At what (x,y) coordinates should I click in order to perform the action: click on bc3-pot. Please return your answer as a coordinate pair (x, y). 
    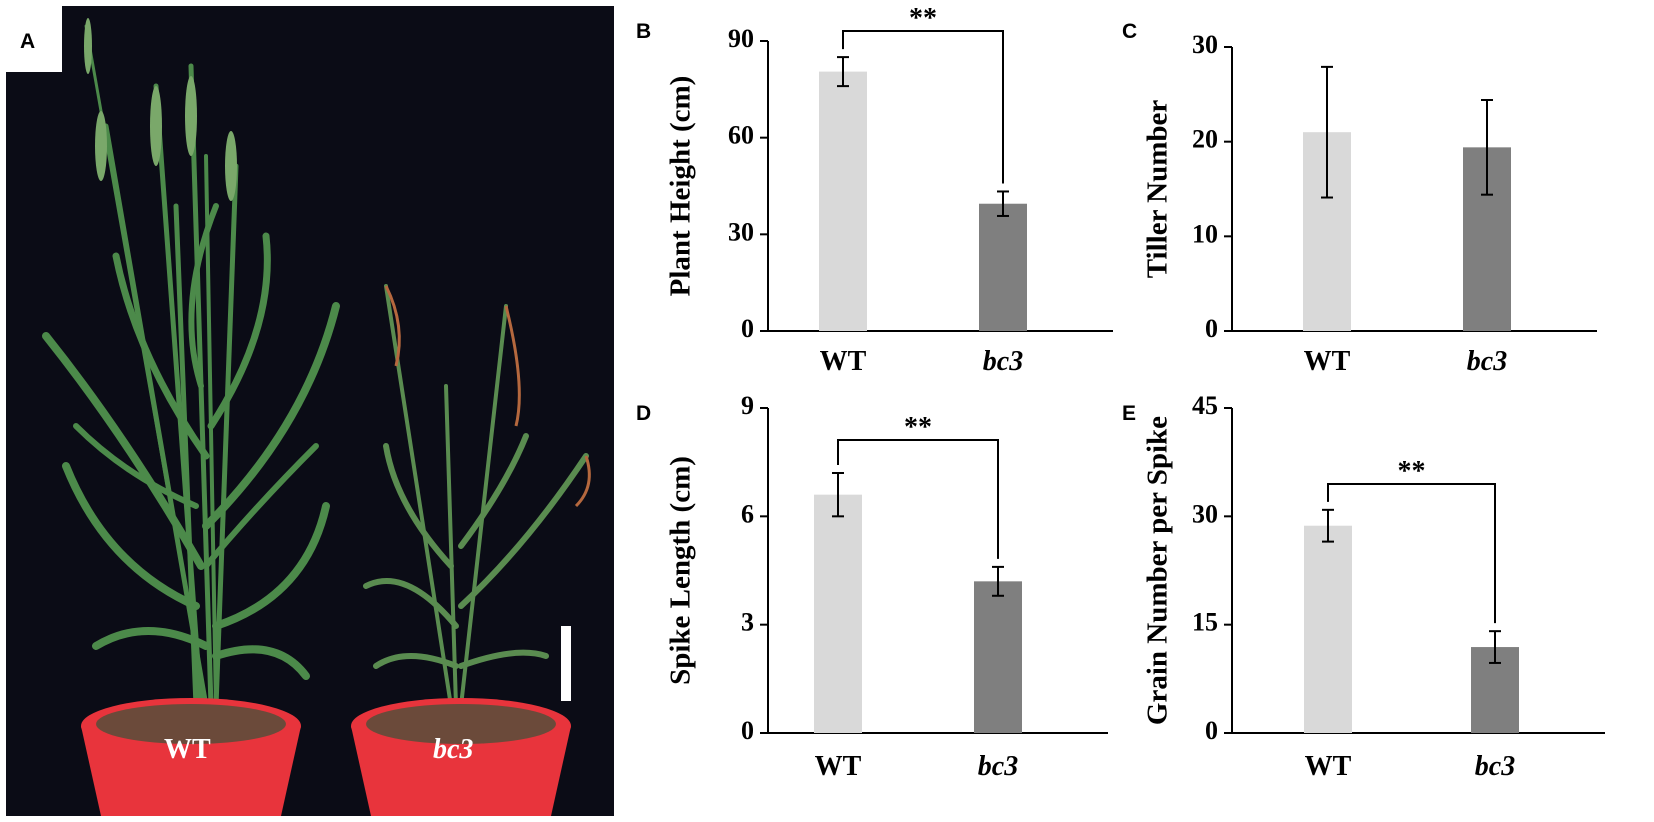
    Looking at the image, I should click on (461, 757).